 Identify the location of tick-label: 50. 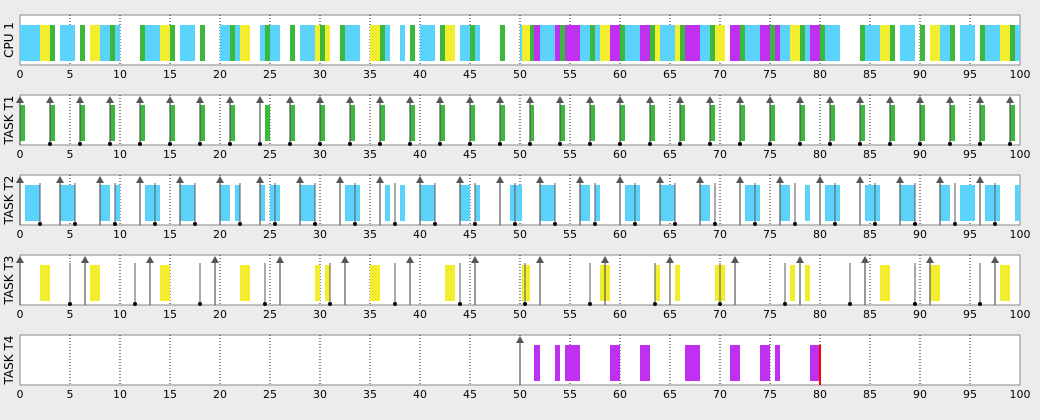
(520, 154).